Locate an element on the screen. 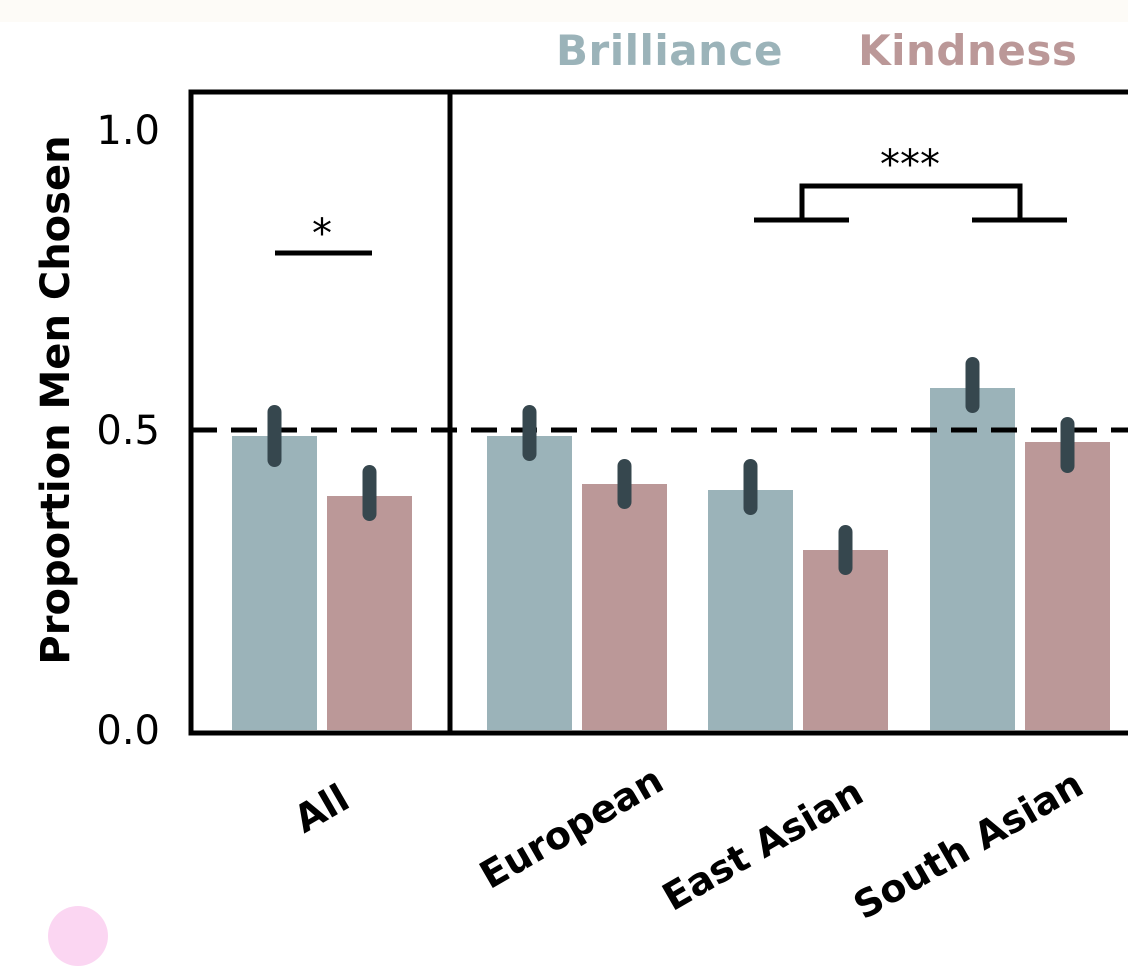  bar-brilliance-european is located at coordinates (529, 583).